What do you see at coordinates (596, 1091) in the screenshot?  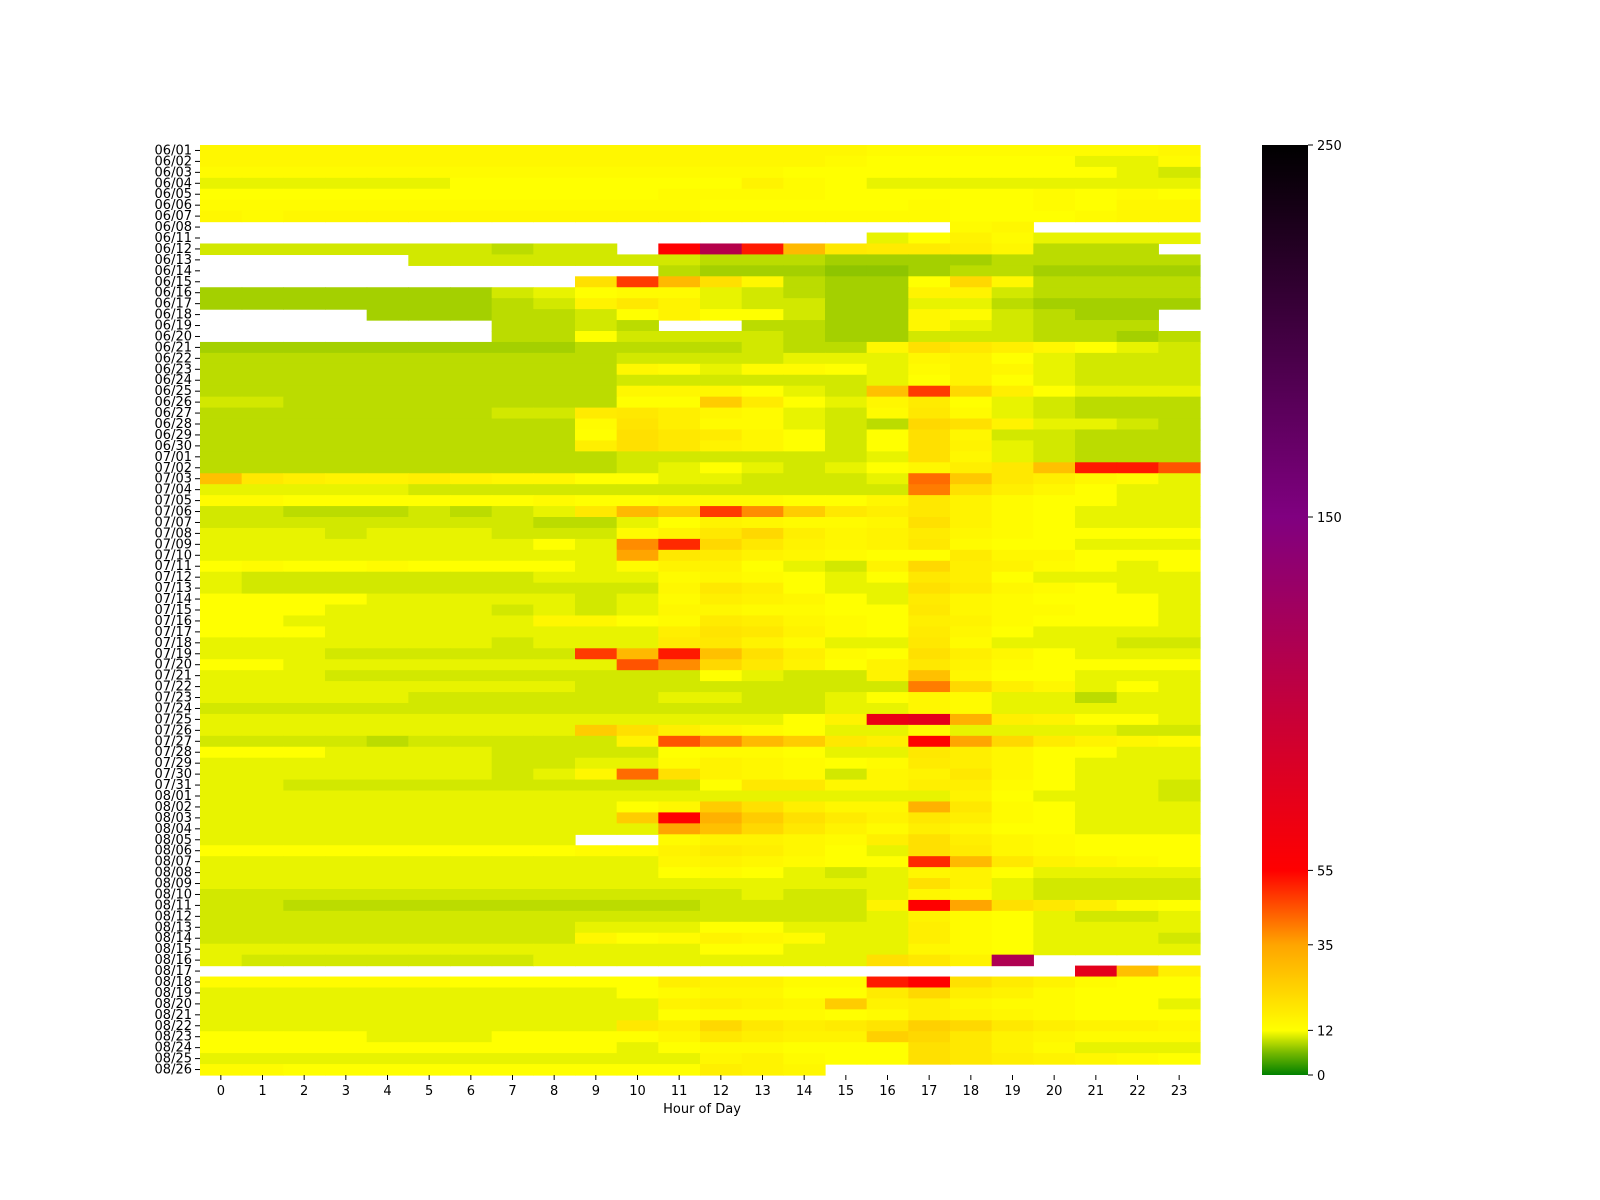 I see `x-tick-label: 9` at bounding box center [596, 1091].